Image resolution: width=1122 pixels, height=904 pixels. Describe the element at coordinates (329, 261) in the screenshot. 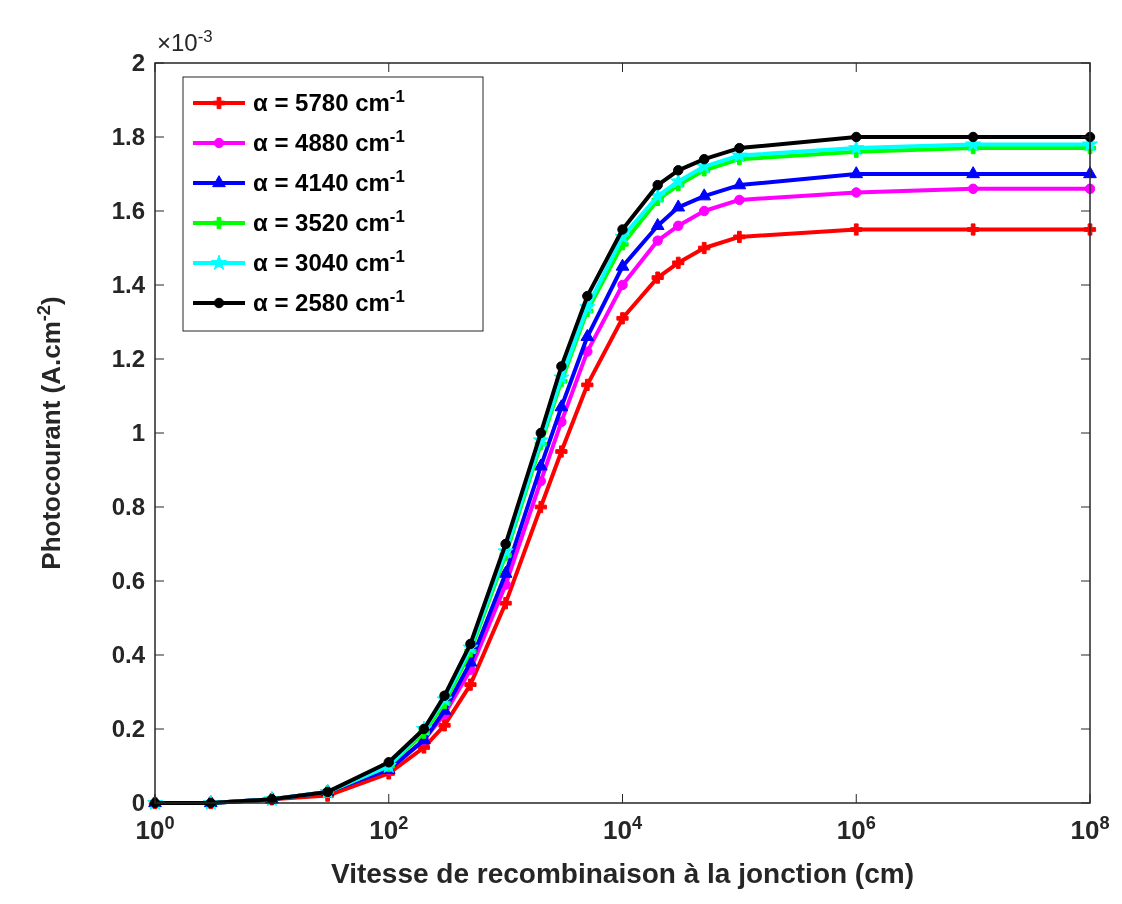

I see `legend-label: α = 3040 cm$^{-1}$` at that location.